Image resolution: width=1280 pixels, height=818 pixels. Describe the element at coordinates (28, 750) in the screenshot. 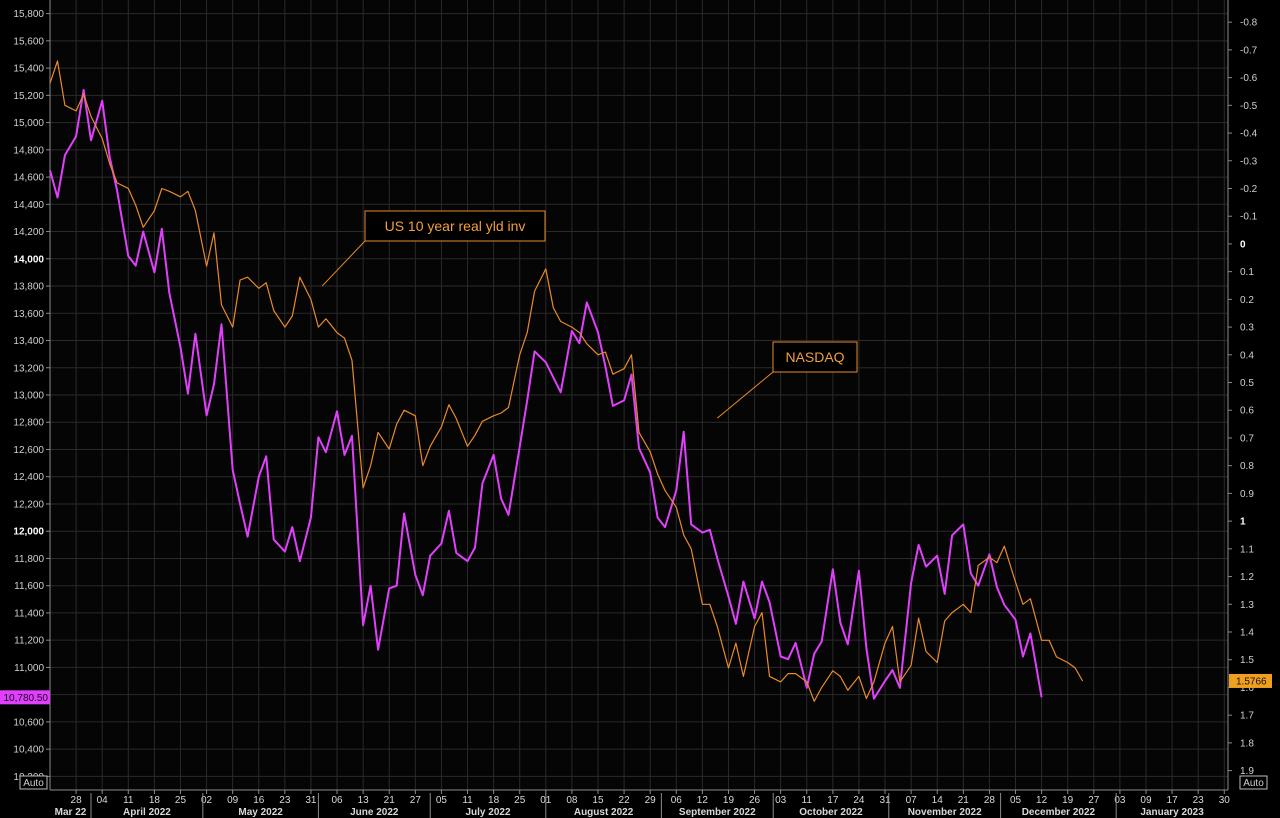

I see `left-axis-tick-label: 10,400` at that location.